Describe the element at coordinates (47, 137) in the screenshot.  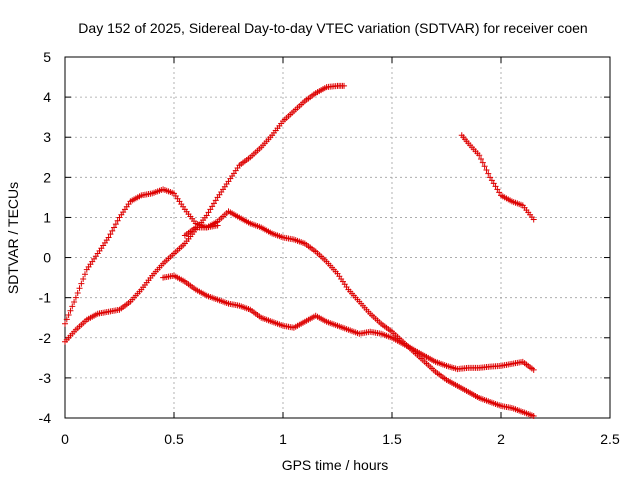
I see `y-tick-label: 3` at that location.